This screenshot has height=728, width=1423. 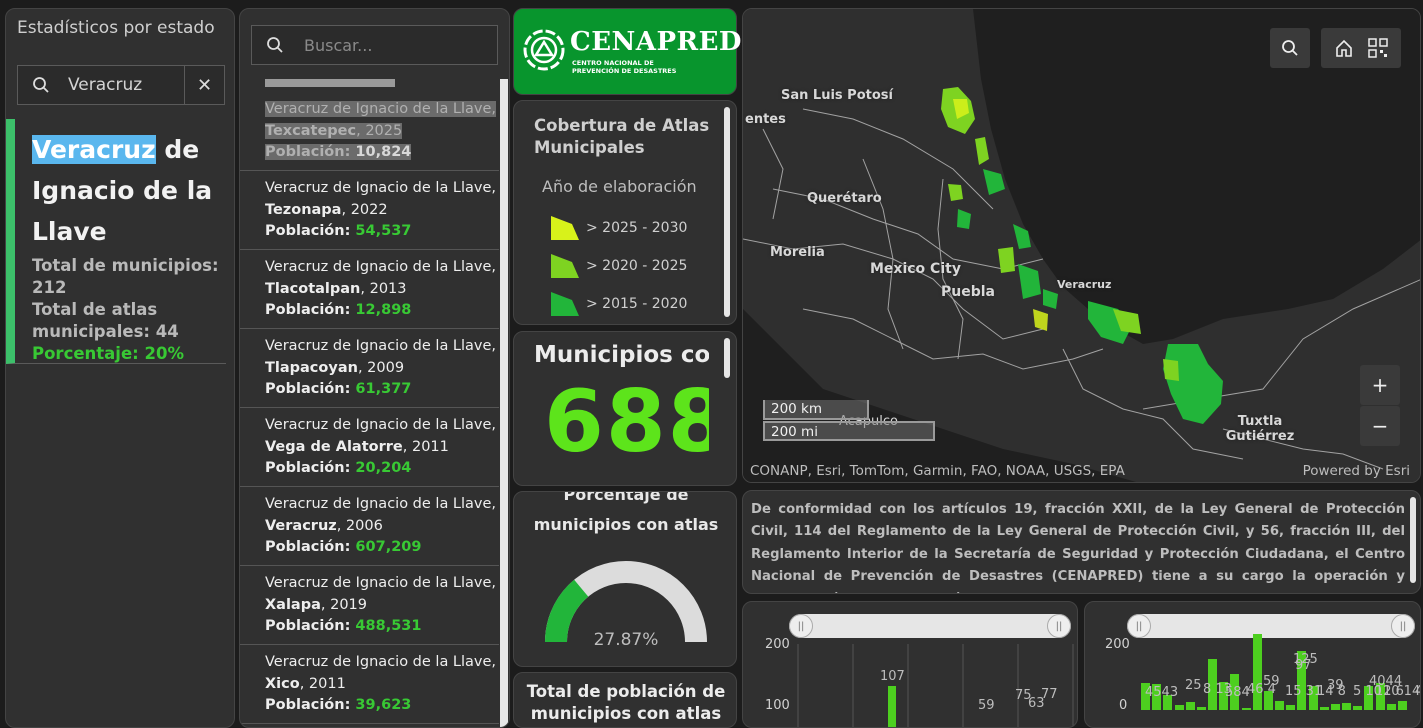 I want to click on map-label: Mexico City, so click(x=915, y=269).